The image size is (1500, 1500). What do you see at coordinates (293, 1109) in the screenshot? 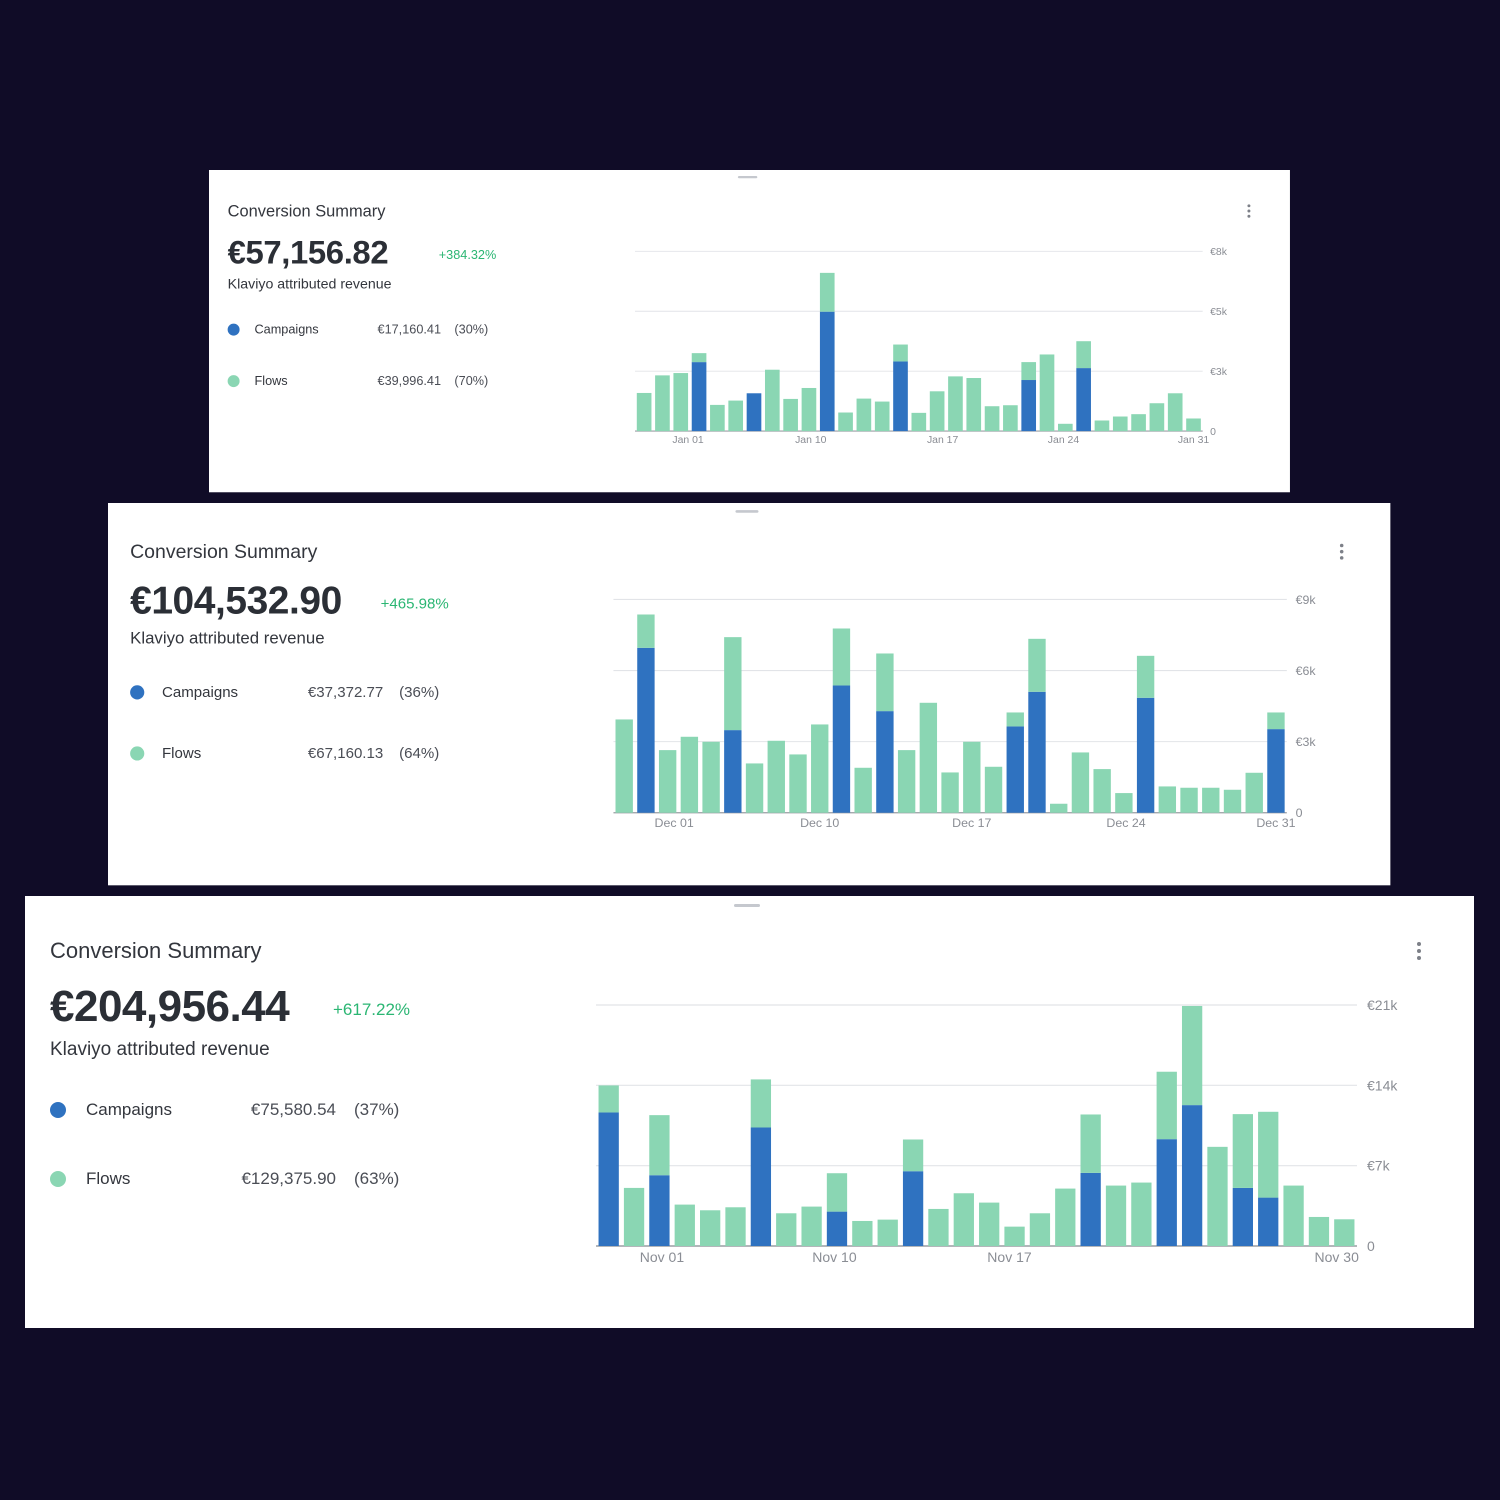
I see `legend-value: €75,580.54` at bounding box center [293, 1109].